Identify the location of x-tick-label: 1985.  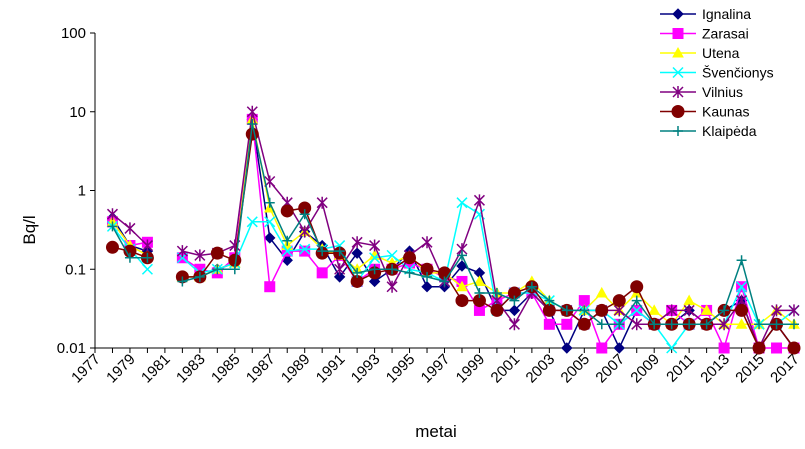
(226, 369).